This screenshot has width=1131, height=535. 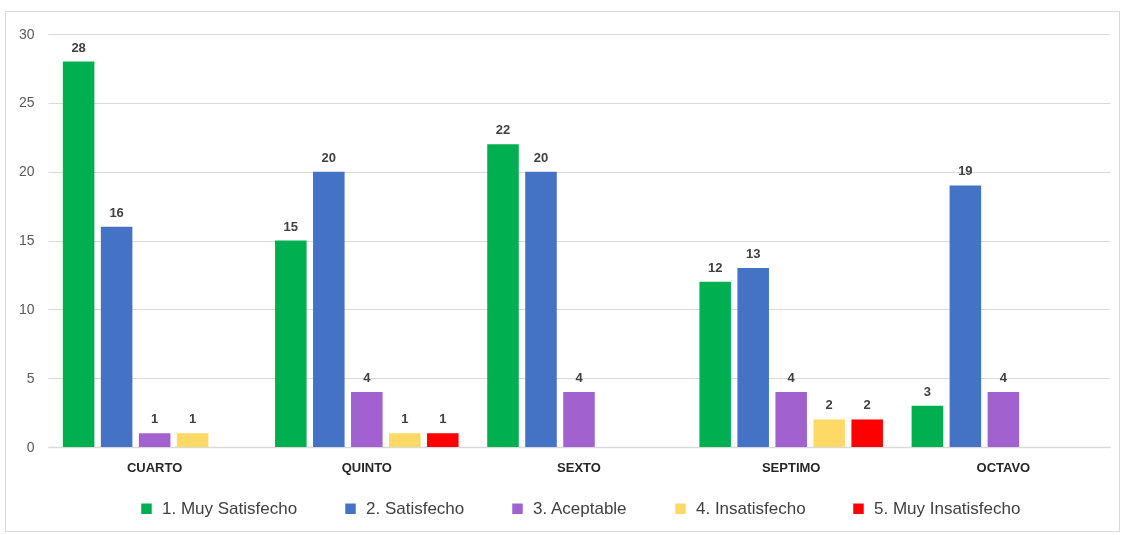 I want to click on data-label: 12, so click(x=715, y=267).